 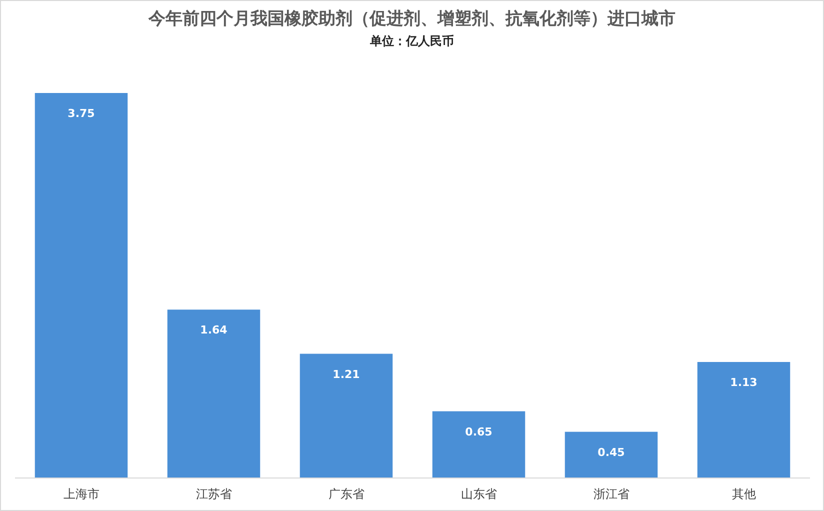 What do you see at coordinates (214, 494) in the screenshot?
I see `x-tick-label: 江苏省` at bounding box center [214, 494].